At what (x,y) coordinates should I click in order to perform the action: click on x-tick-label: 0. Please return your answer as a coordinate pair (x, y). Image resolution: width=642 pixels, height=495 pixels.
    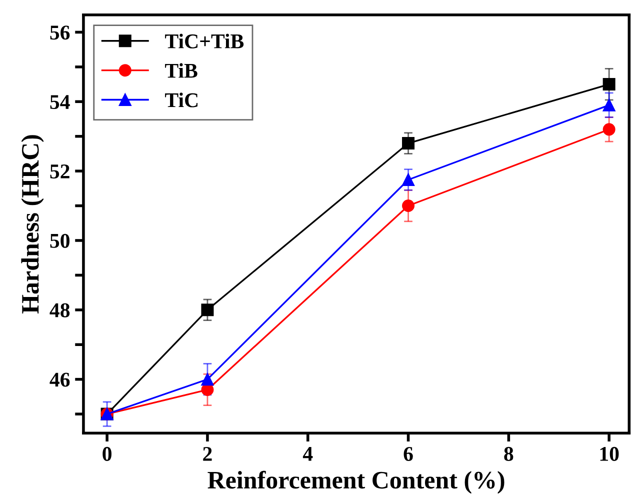
    Looking at the image, I should click on (107, 453).